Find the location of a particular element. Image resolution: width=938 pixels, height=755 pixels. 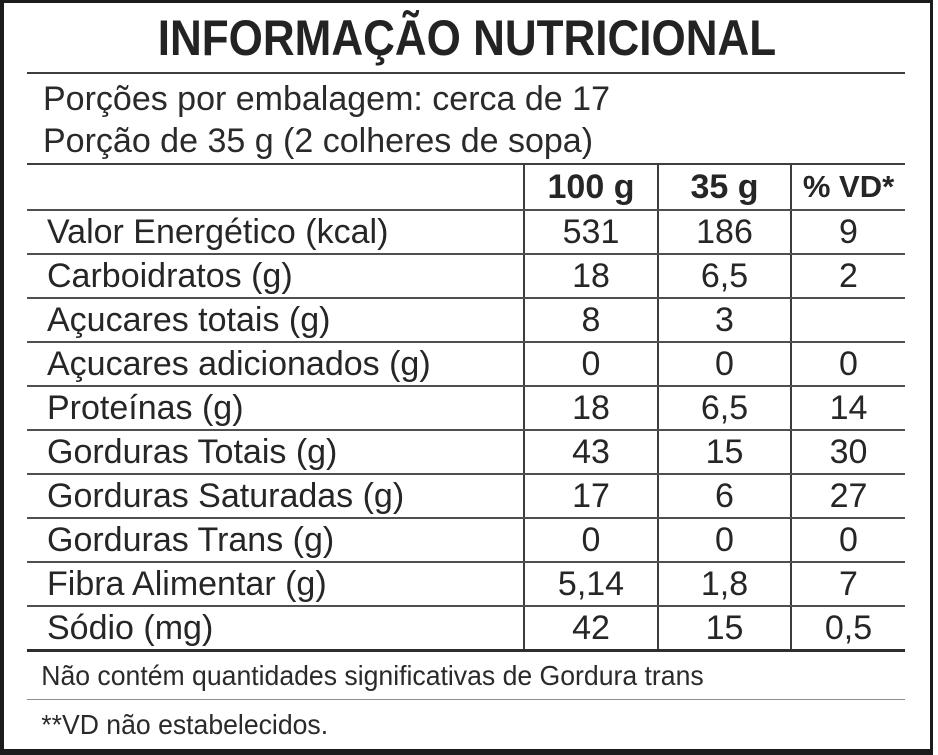

value-vd: 0,5 is located at coordinates (847, 628).